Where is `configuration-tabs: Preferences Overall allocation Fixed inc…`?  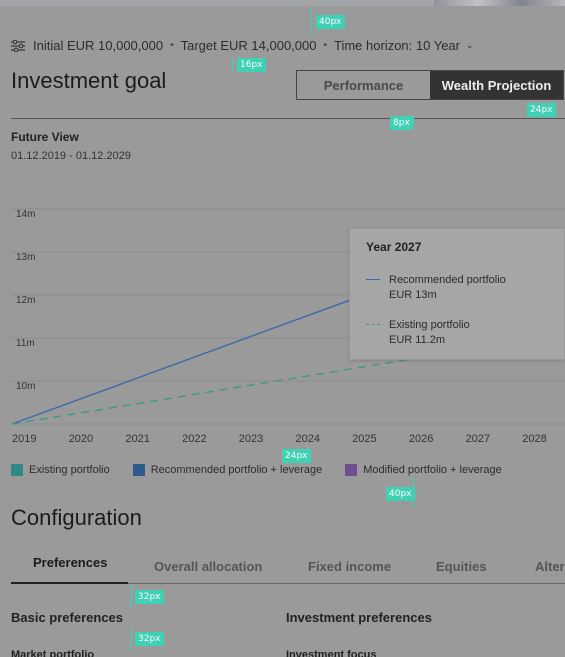
configuration-tabs: Preferences Overall allocation Fixed inc… is located at coordinates (288, 569).